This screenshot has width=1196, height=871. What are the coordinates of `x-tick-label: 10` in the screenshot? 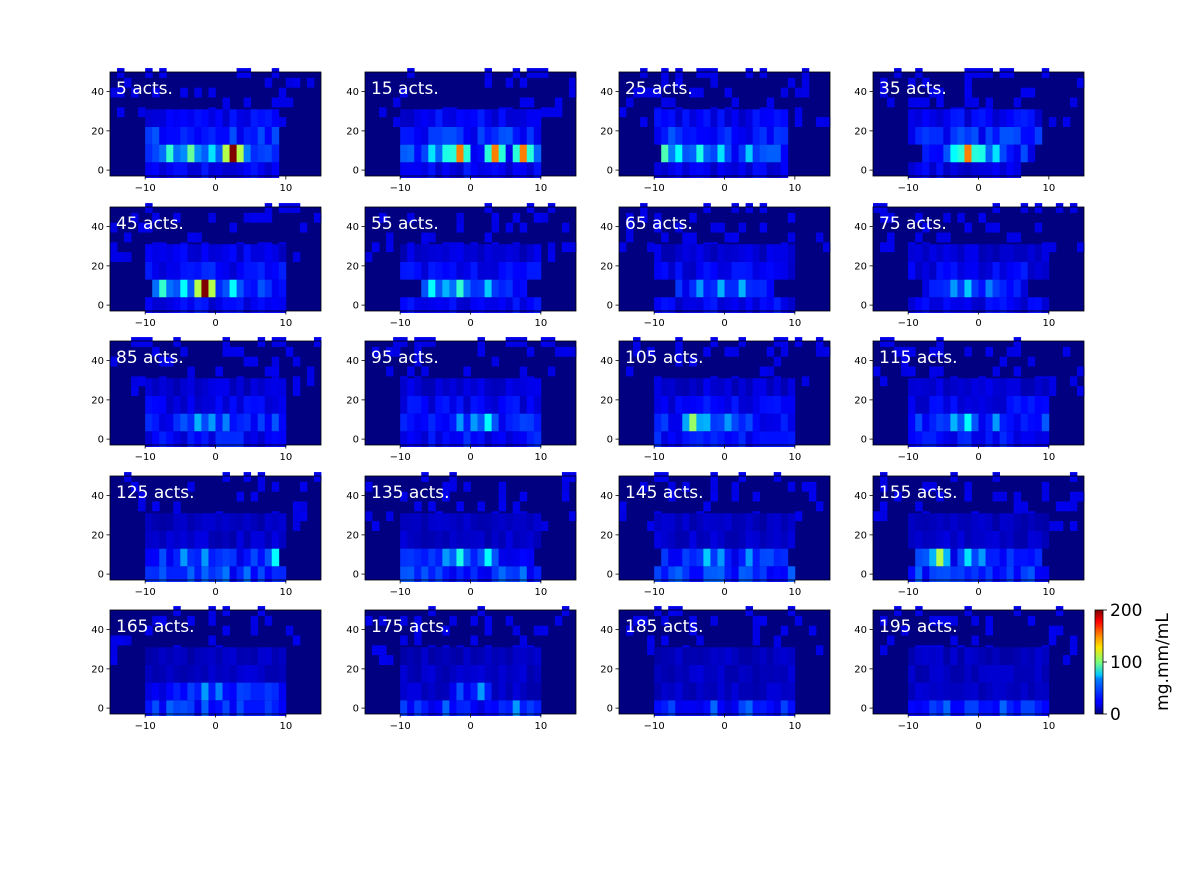 It's located at (285, 592).